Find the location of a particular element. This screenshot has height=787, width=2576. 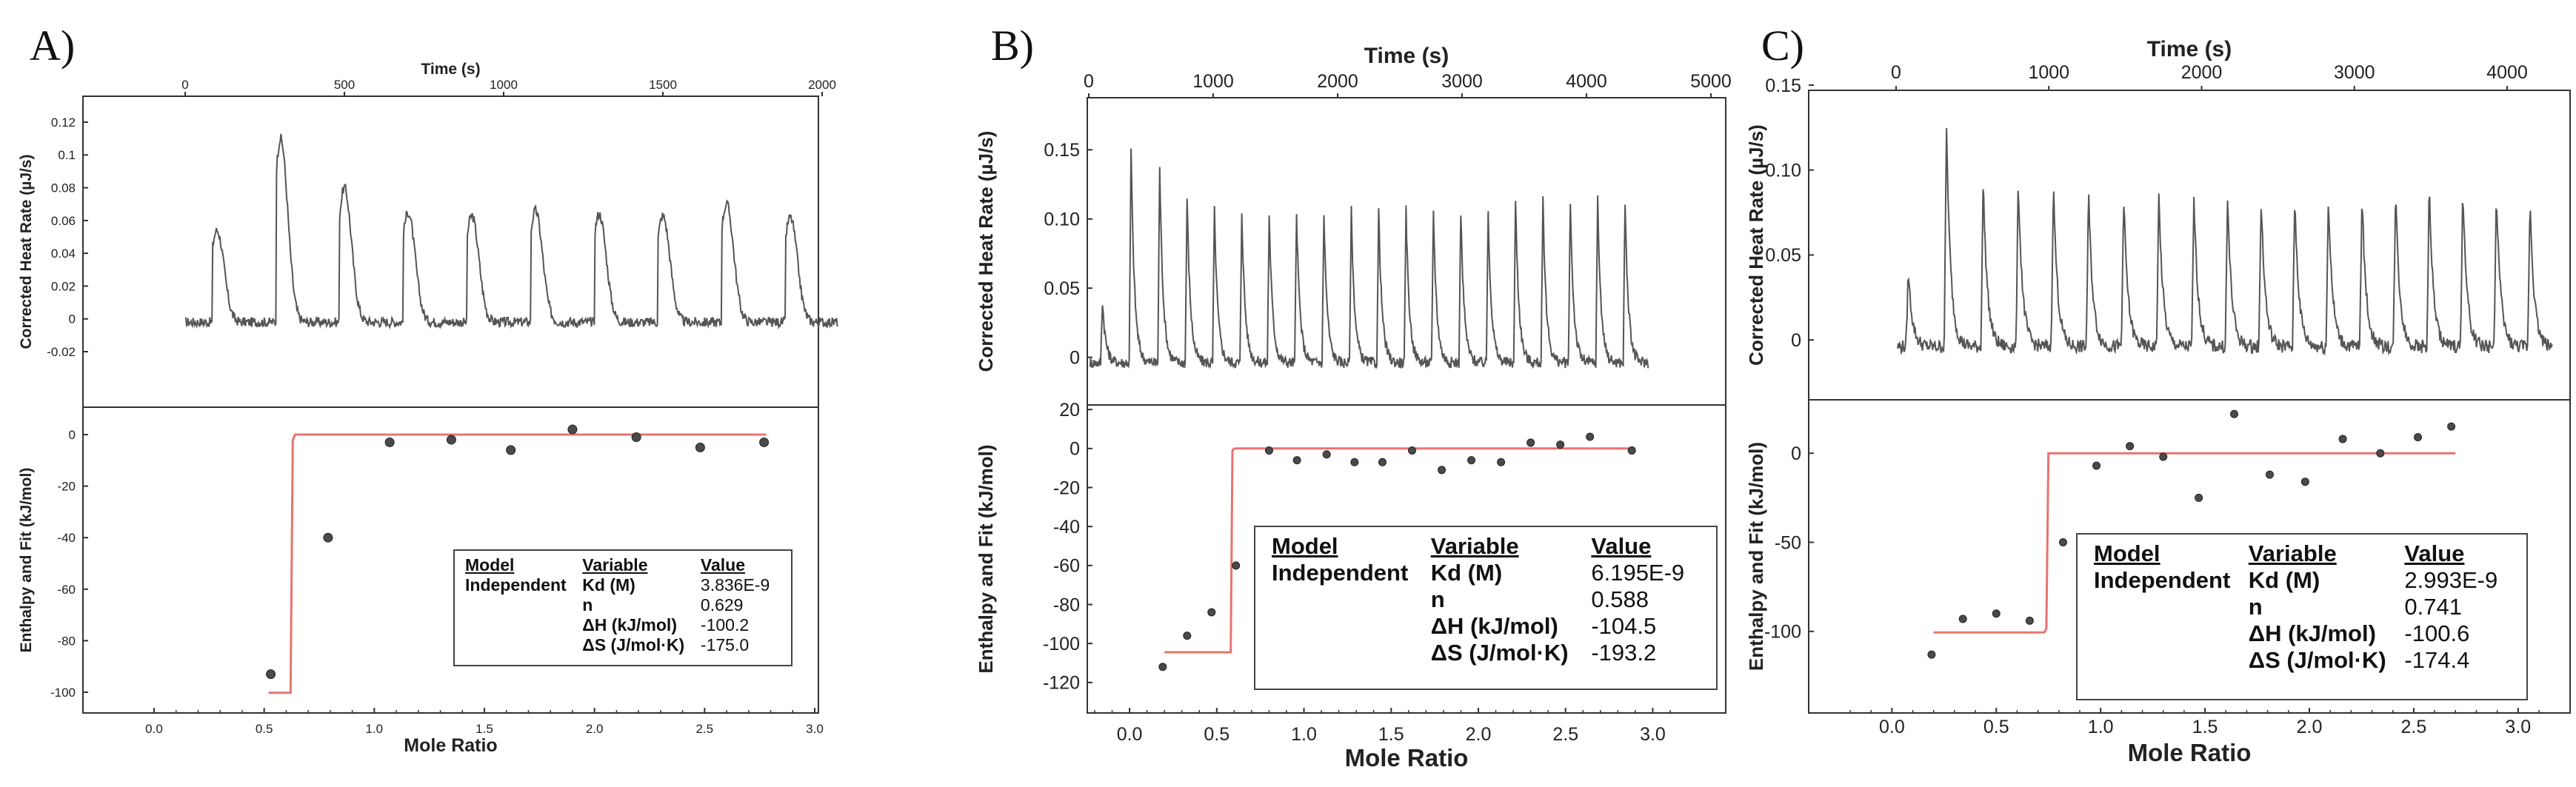

top-y-tick-label: 0.06 is located at coordinates (63, 221).